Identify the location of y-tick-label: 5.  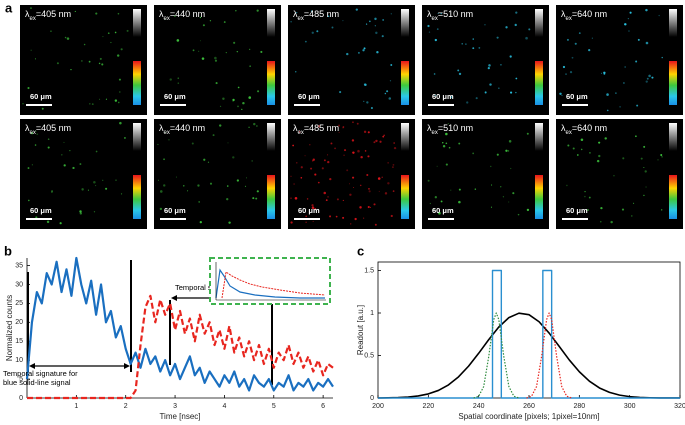
(21, 379).